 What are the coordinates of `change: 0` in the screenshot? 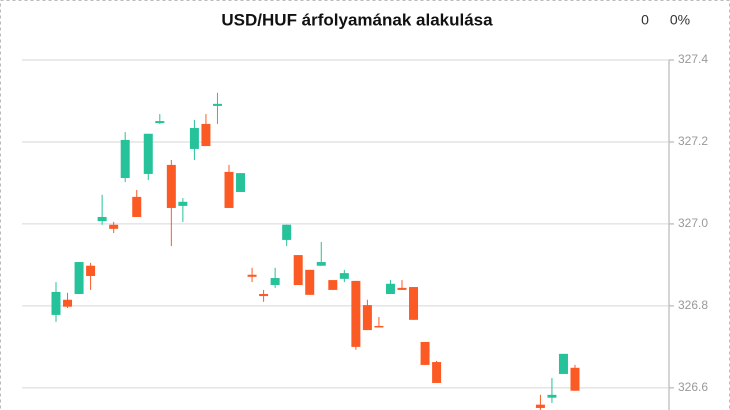 It's located at (645, 20).